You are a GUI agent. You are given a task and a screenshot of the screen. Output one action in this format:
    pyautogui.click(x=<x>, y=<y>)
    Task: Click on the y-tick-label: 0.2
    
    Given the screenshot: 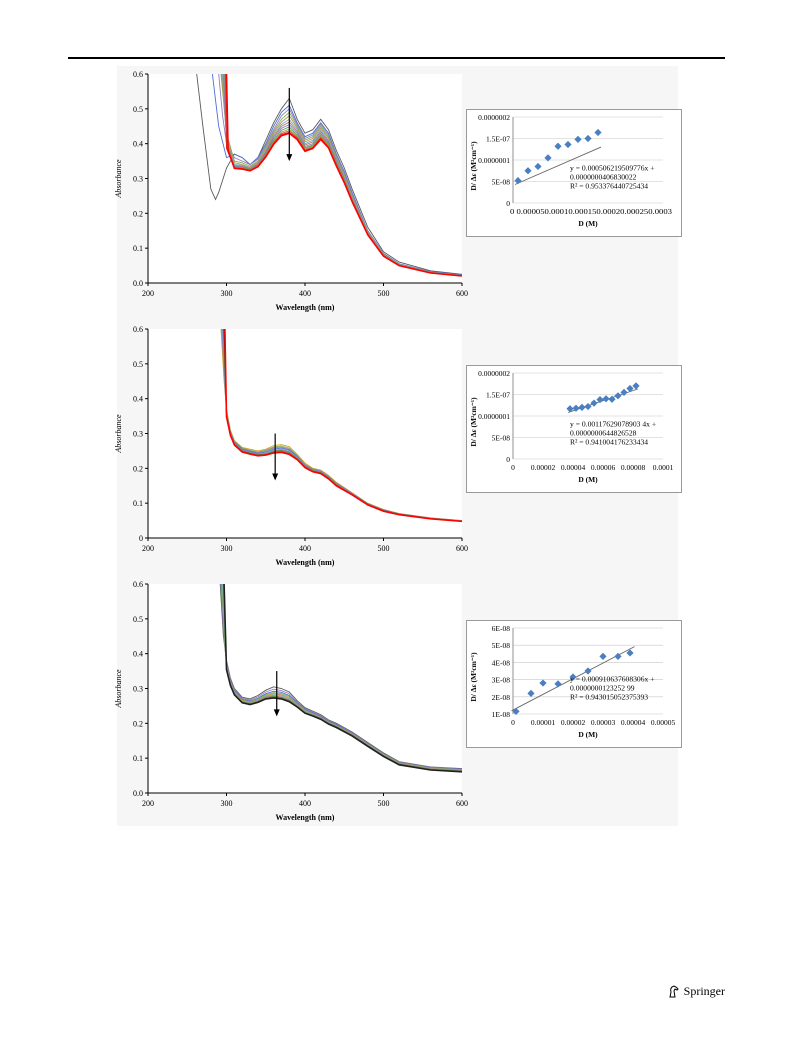 What is the action you would take?
    pyautogui.click(x=138, y=723)
    